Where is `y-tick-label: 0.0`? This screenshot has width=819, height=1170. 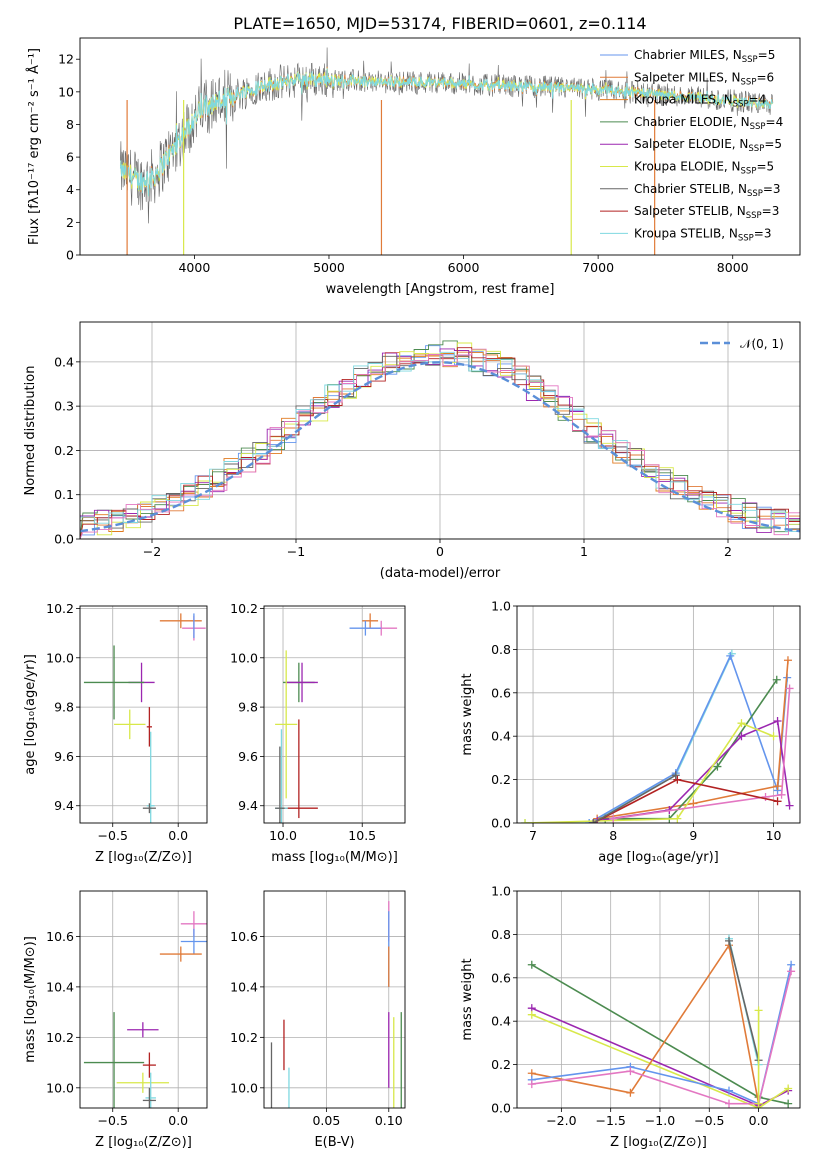
y-tick-label: 0.0 is located at coordinates (64, 539).